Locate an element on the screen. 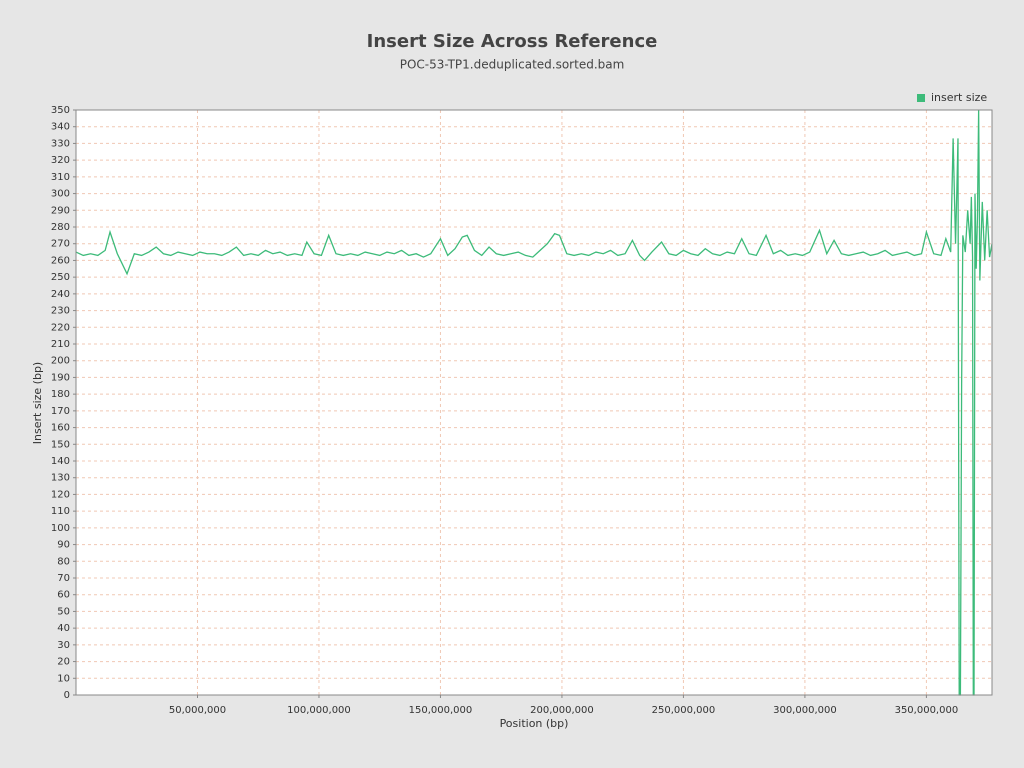  y-tick-label: 260 is located at coordinates (60, 260).